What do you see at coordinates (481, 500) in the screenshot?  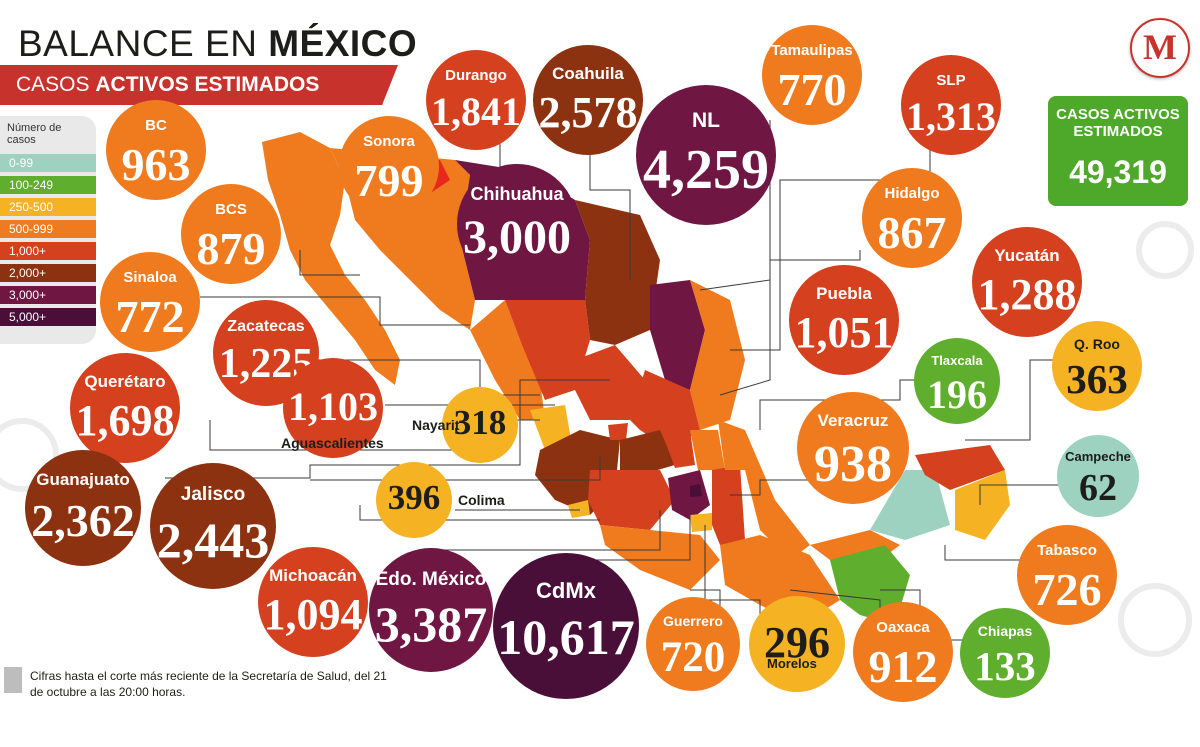 I see `state-name: Colima` at bounding box center [481, 500].